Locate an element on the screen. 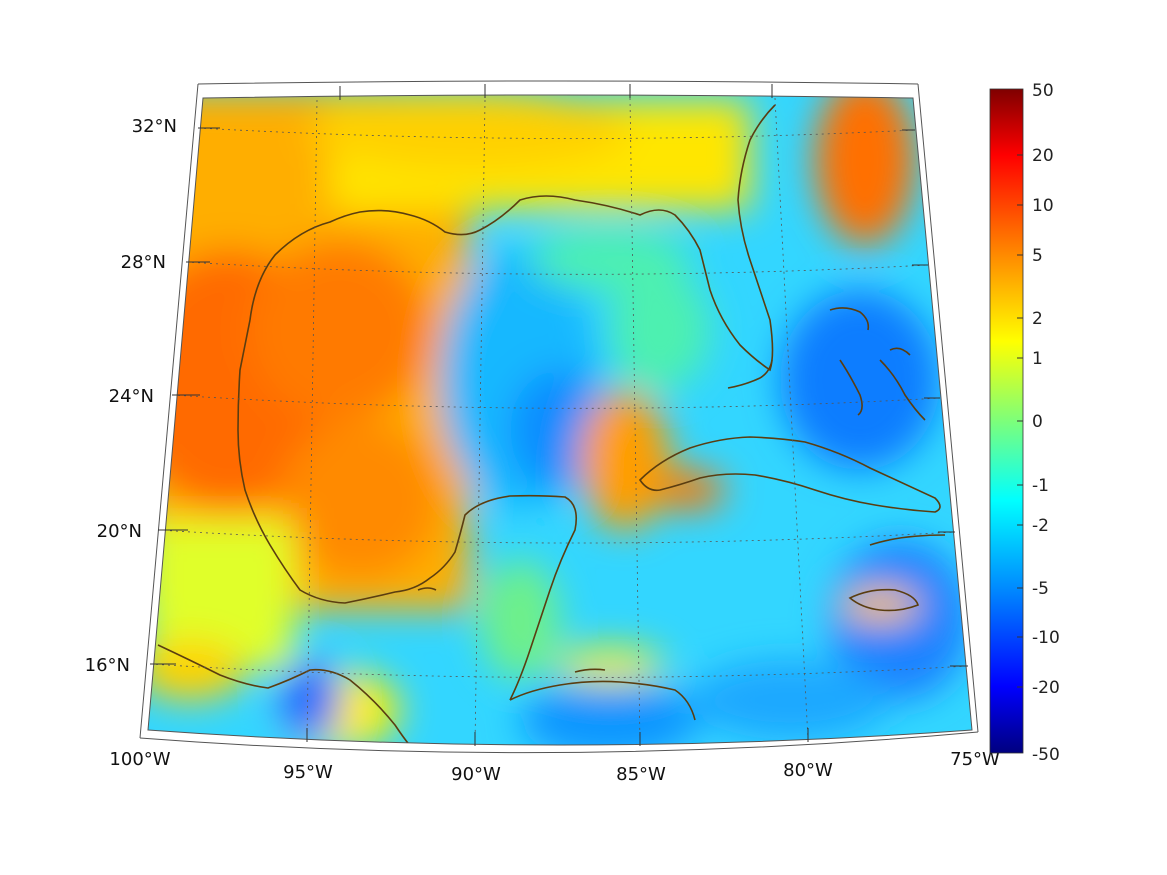  colorbar-label: 10 is located at coordinates (1043, 206).